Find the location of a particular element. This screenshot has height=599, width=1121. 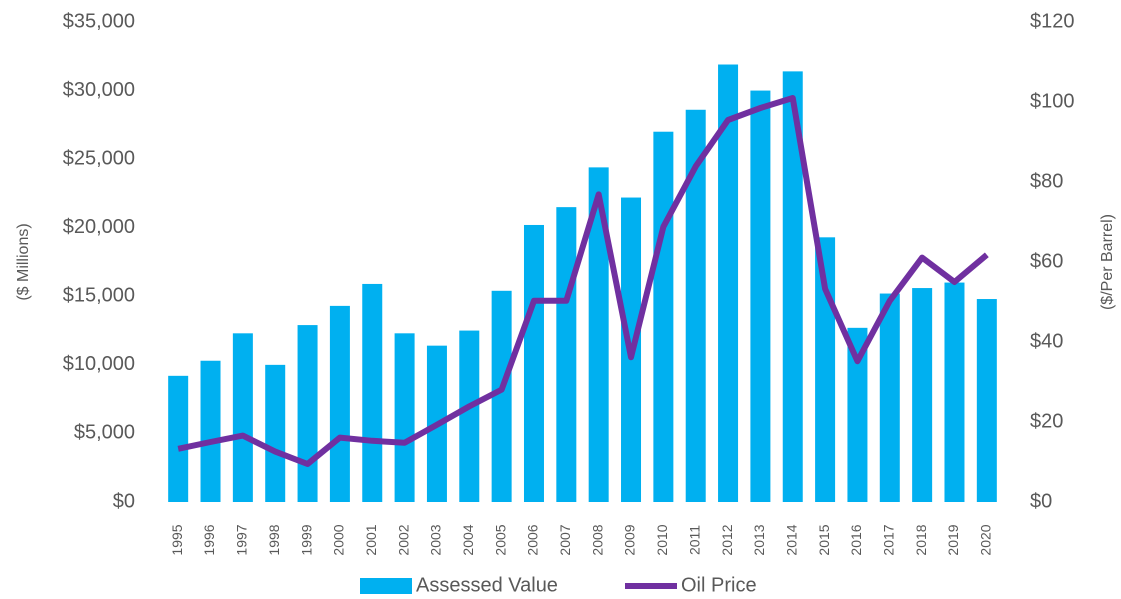

x-tick-label: 1996 is located at coordinates (209, 539).